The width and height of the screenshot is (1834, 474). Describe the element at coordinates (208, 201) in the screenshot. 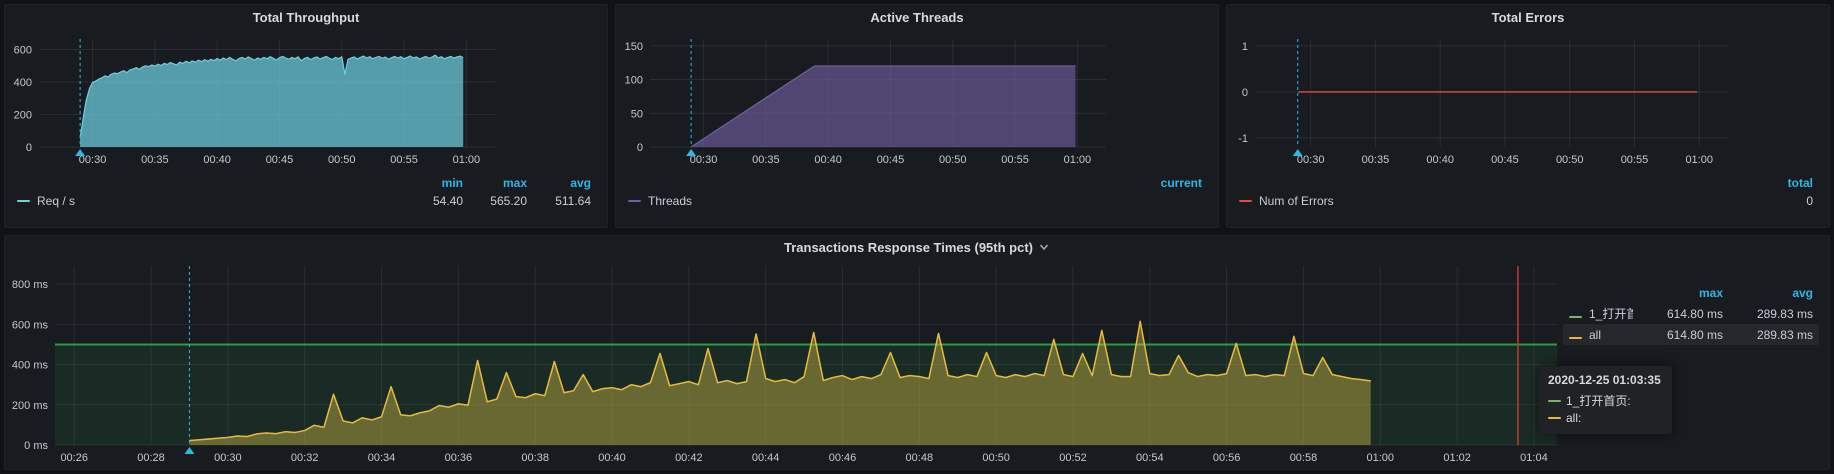

I see `legend-series-name: Req / s` at that location.